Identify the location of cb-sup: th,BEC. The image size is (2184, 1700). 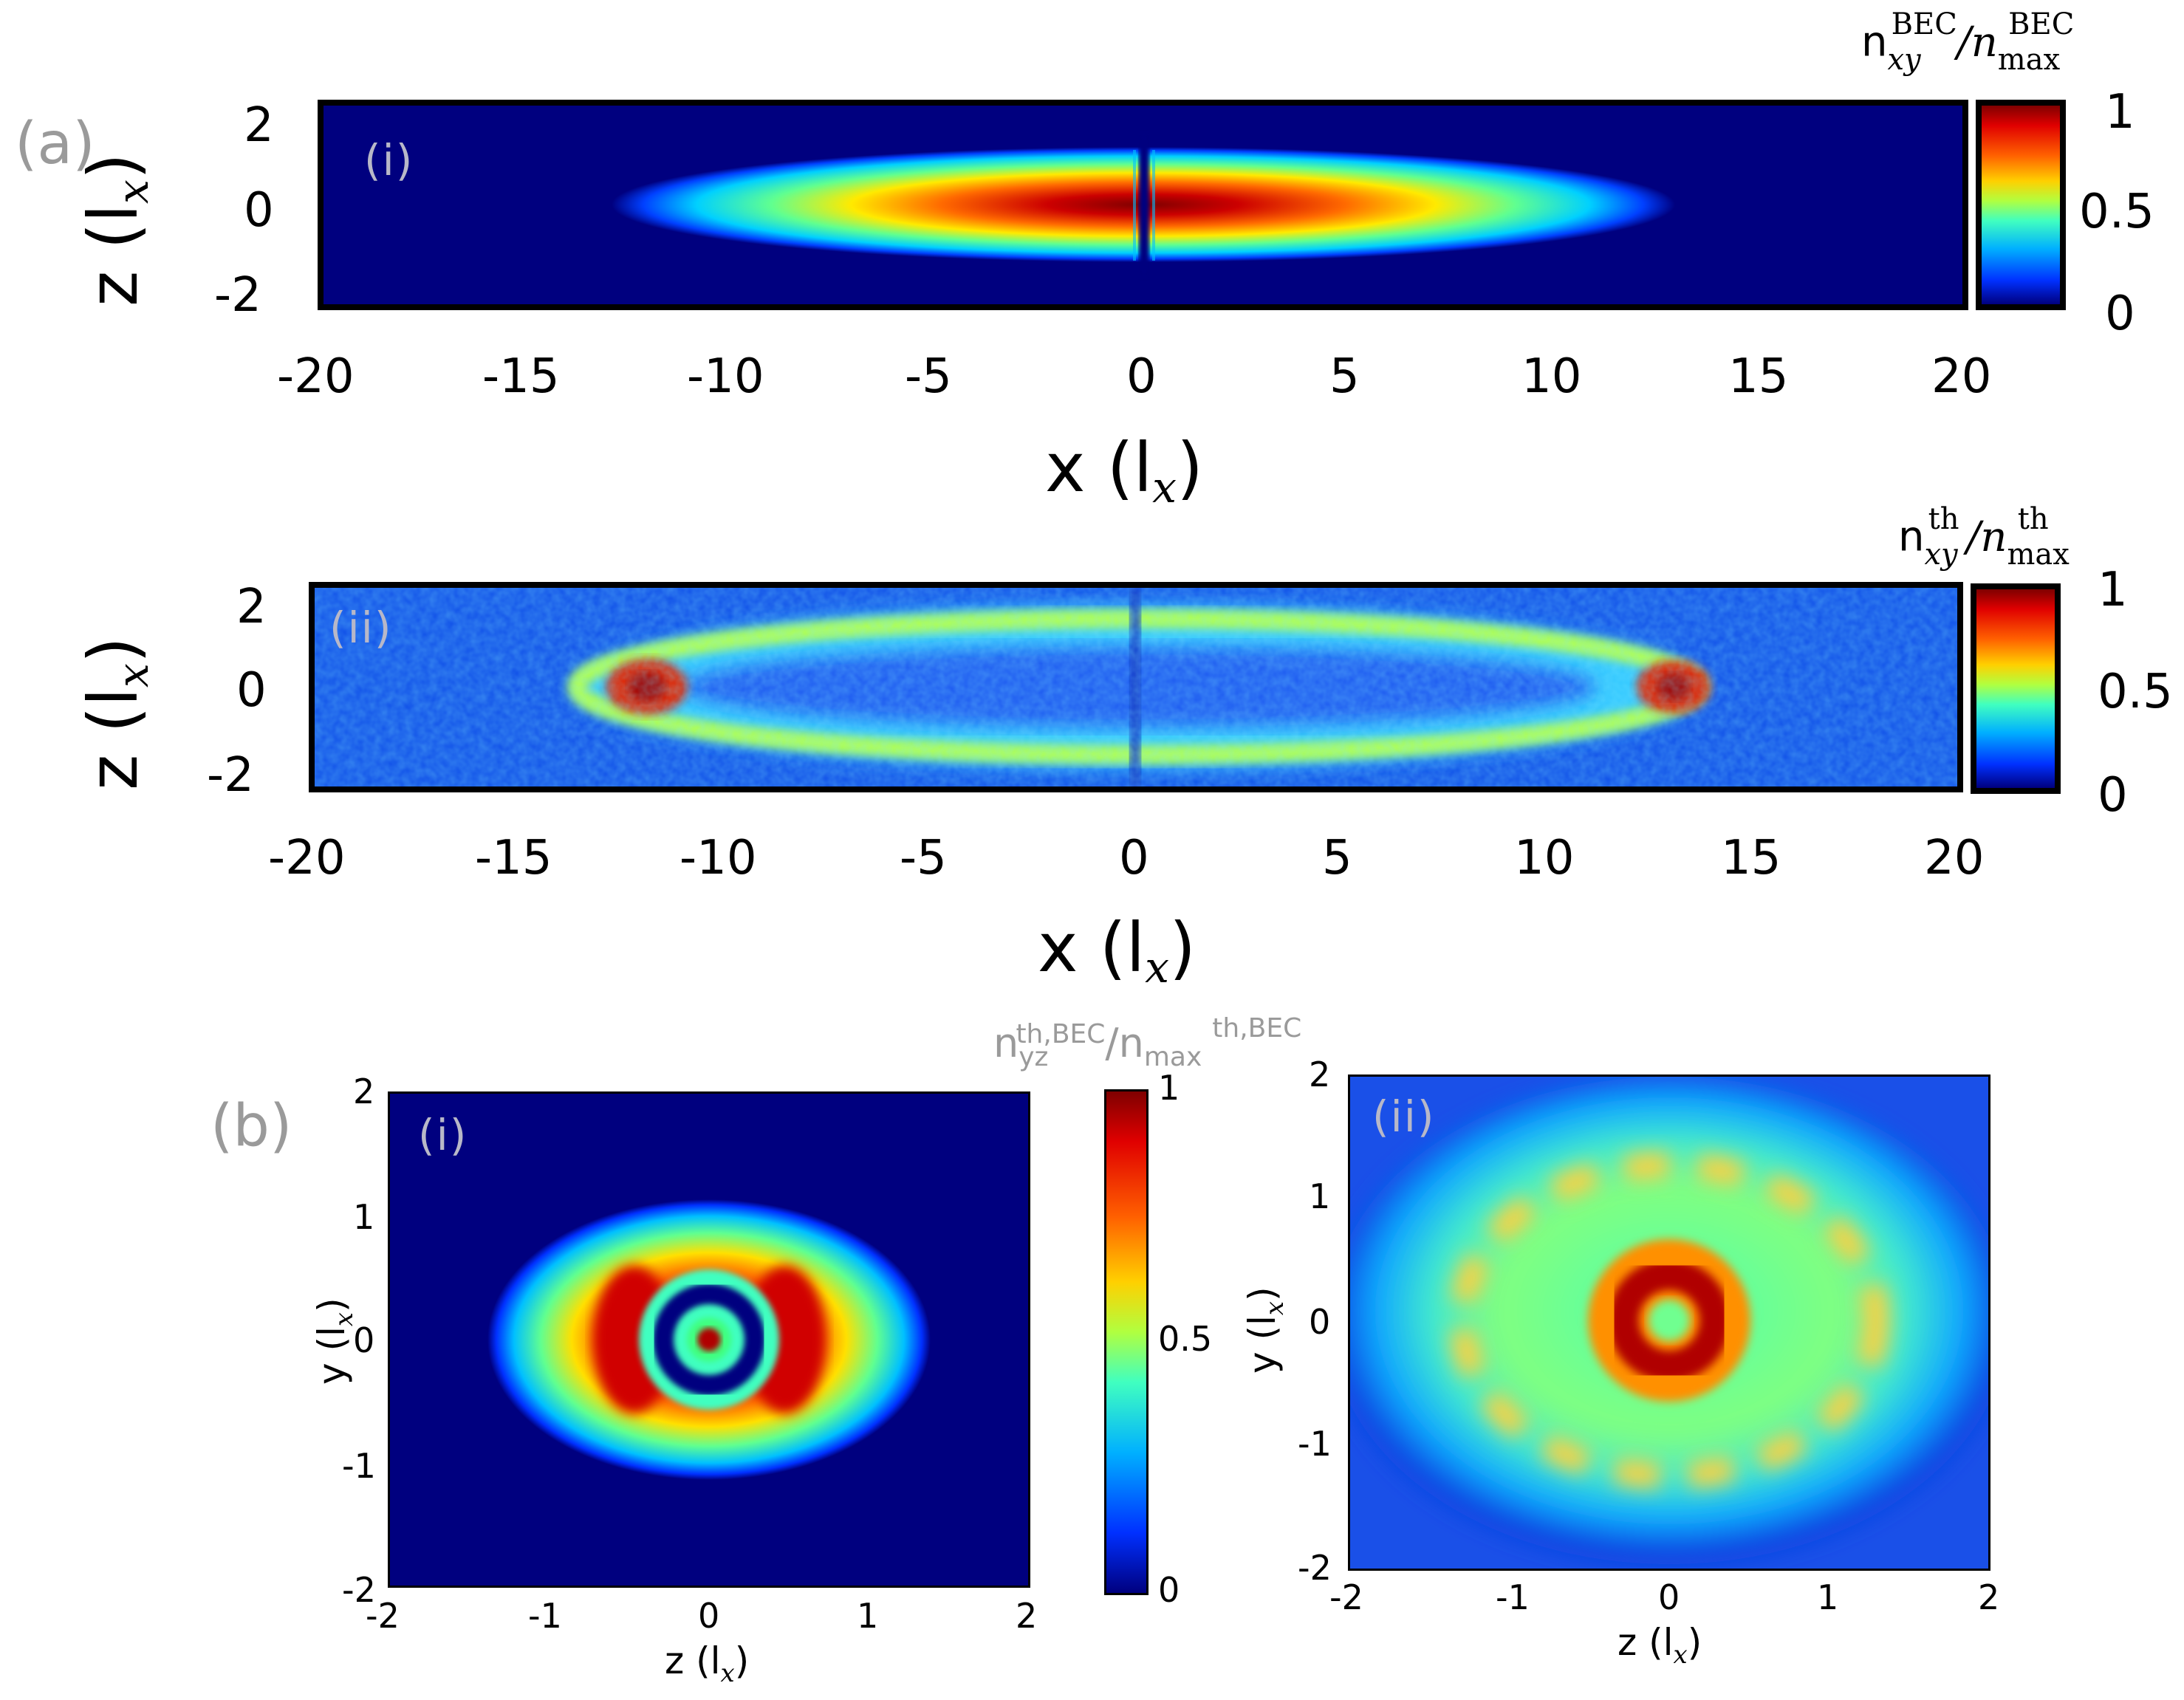
(1061, 1034).